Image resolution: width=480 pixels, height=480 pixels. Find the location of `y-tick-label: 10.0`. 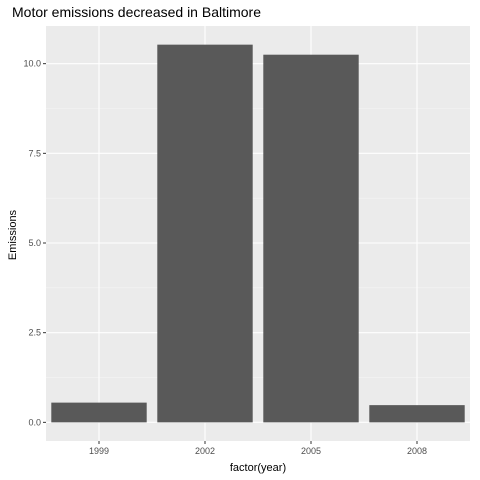

y-tick-label: 10.0 is located at coordinates (32, 64).